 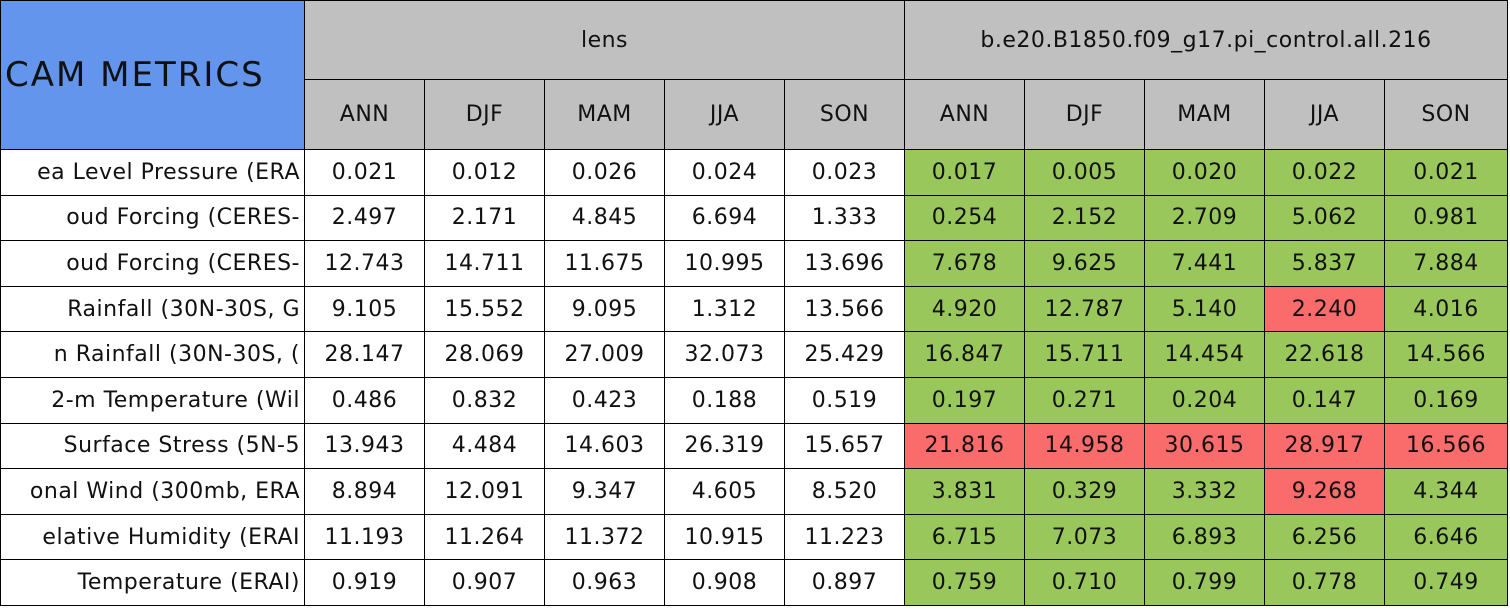 What do you see at coordinates (485, 264) in the screenshot?
I see `value-cell: 14.711` at bounding box center [485, 264].